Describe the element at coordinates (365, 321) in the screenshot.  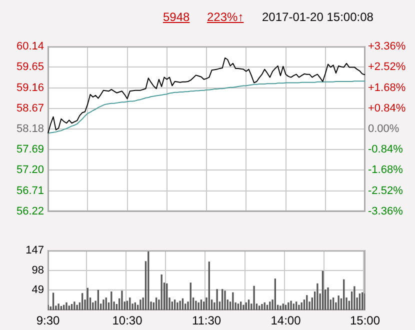
I see `x-tick-label: 15:00` at that location.